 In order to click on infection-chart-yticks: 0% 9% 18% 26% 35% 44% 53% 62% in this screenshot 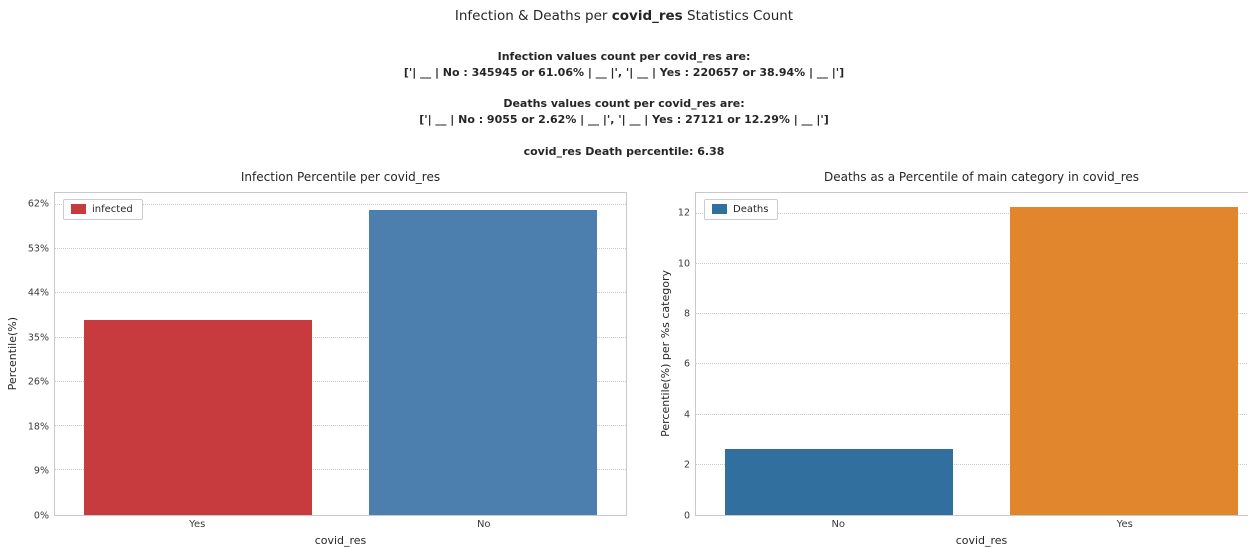, I will do `click(37, 357)`.